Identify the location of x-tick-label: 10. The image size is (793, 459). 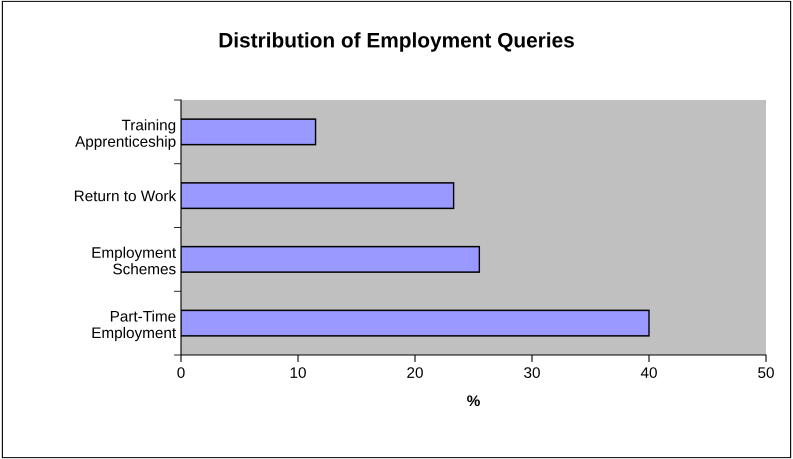
(298, 372).